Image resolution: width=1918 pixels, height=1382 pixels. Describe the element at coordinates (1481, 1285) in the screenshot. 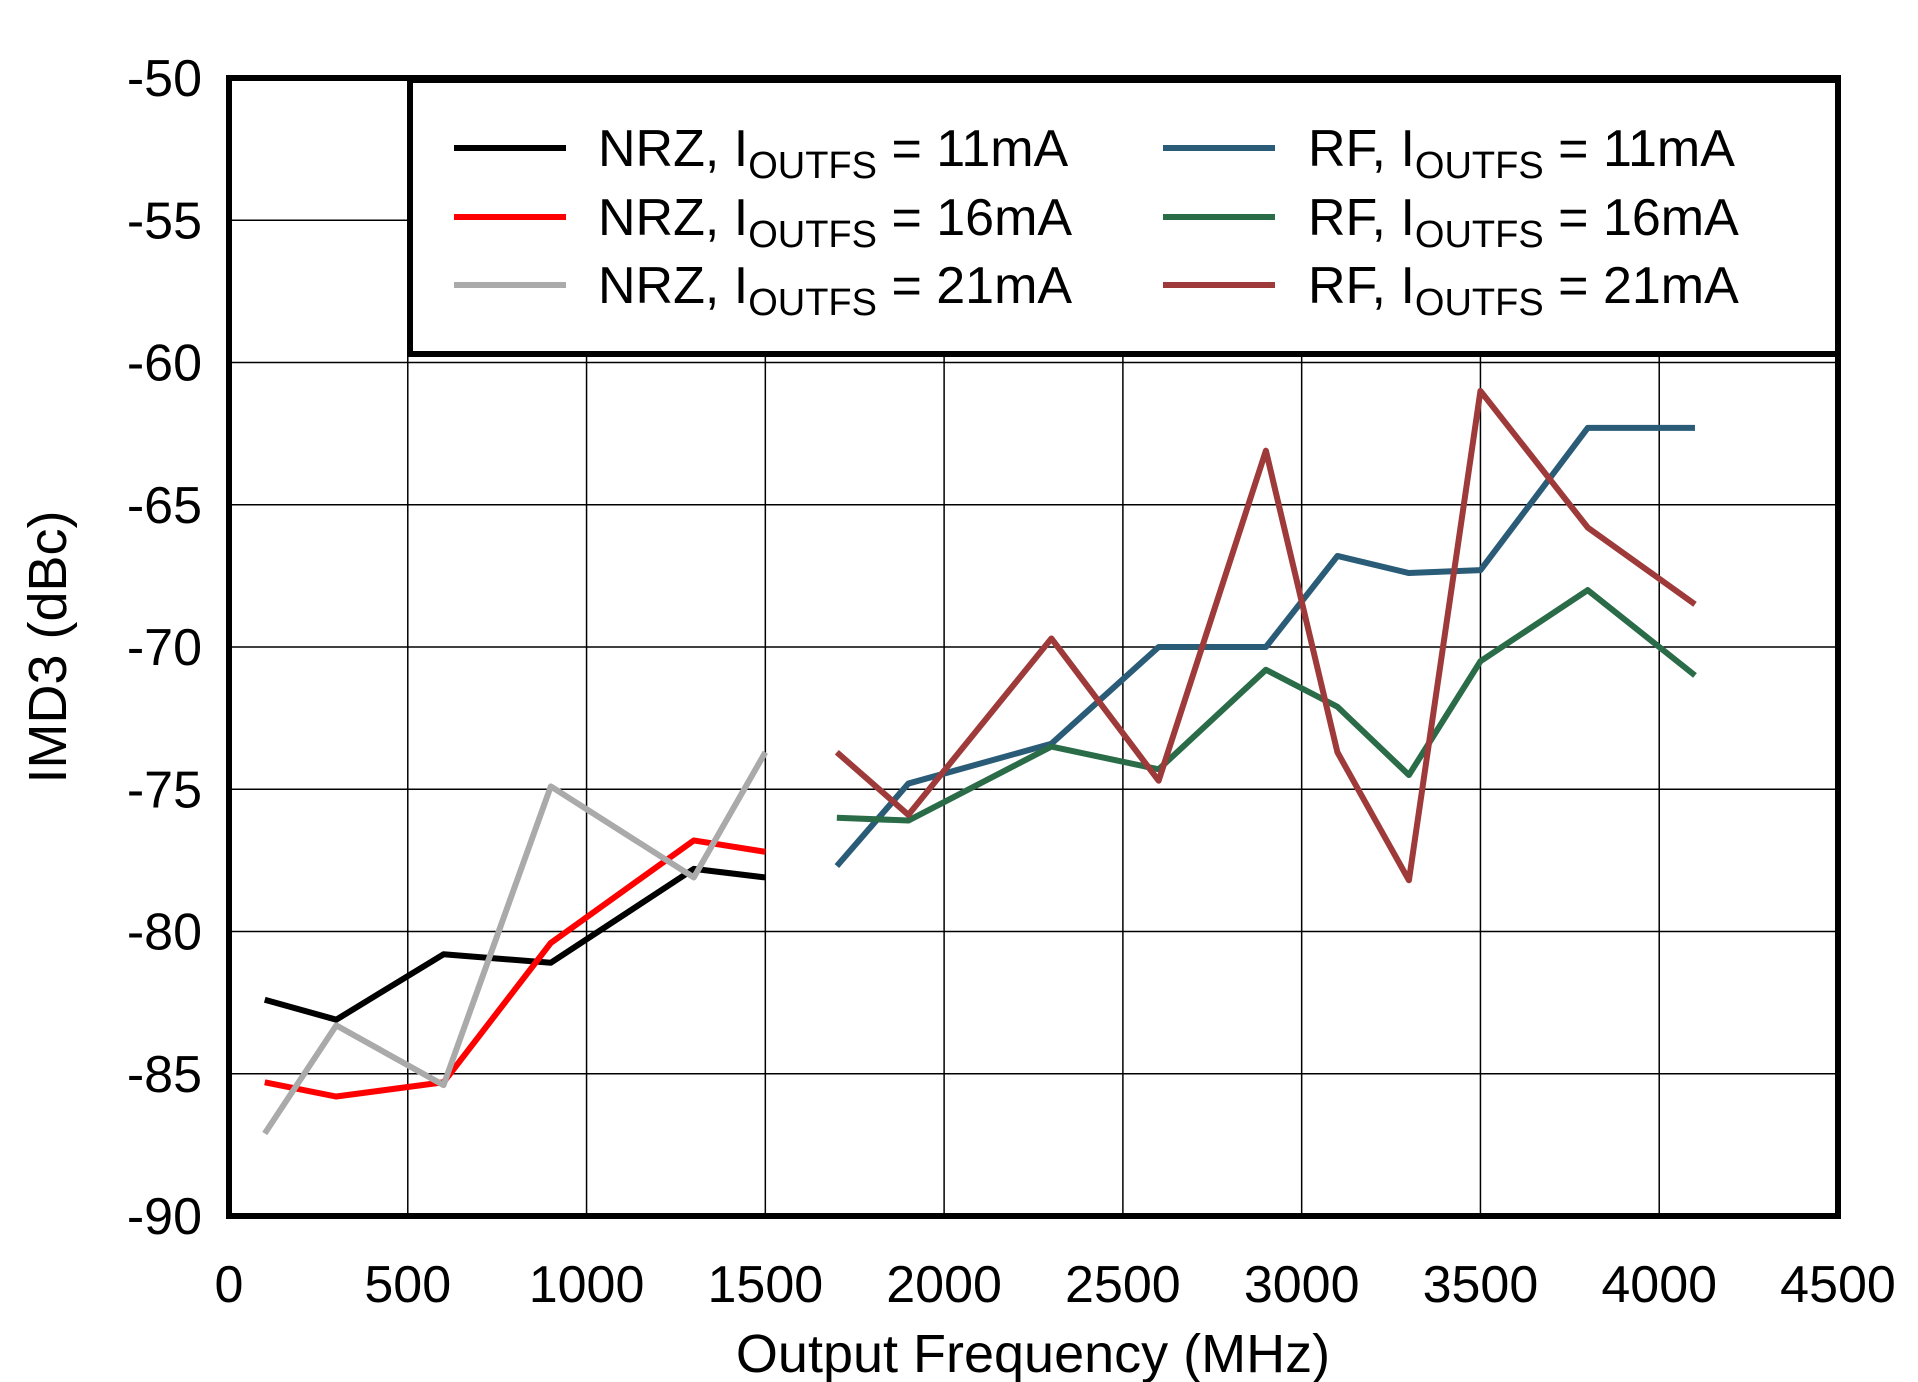

I see `x-tick-label: 3500` at that location.